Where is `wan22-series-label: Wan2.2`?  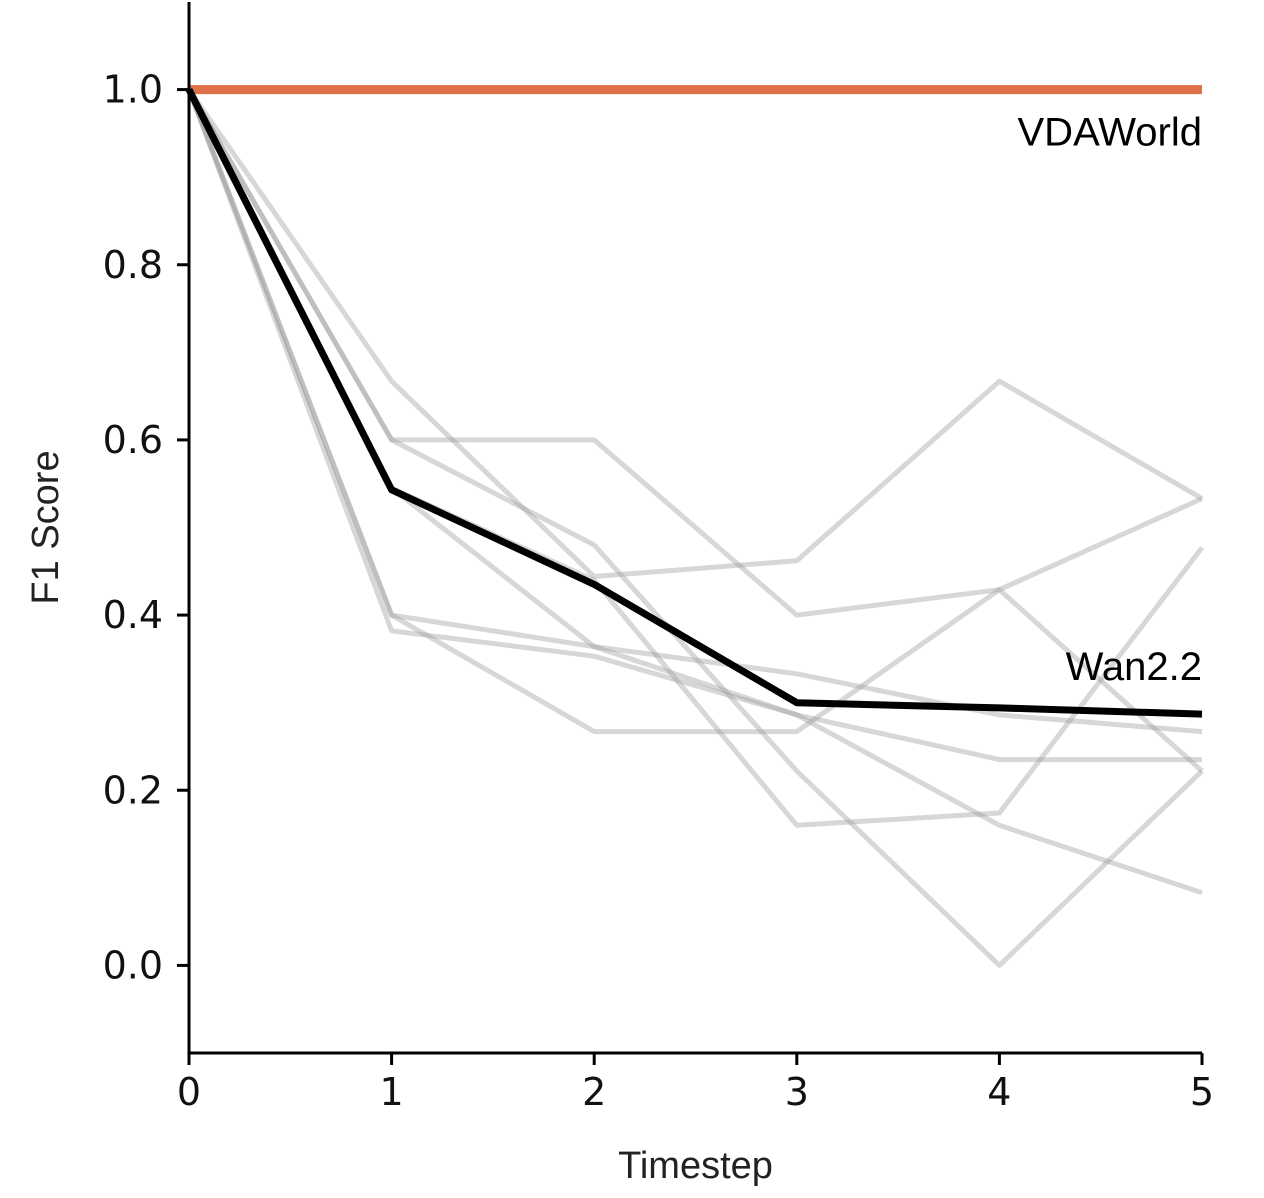
wan22-series-label: Wan2.2 is located at coordinates (1134, 667).